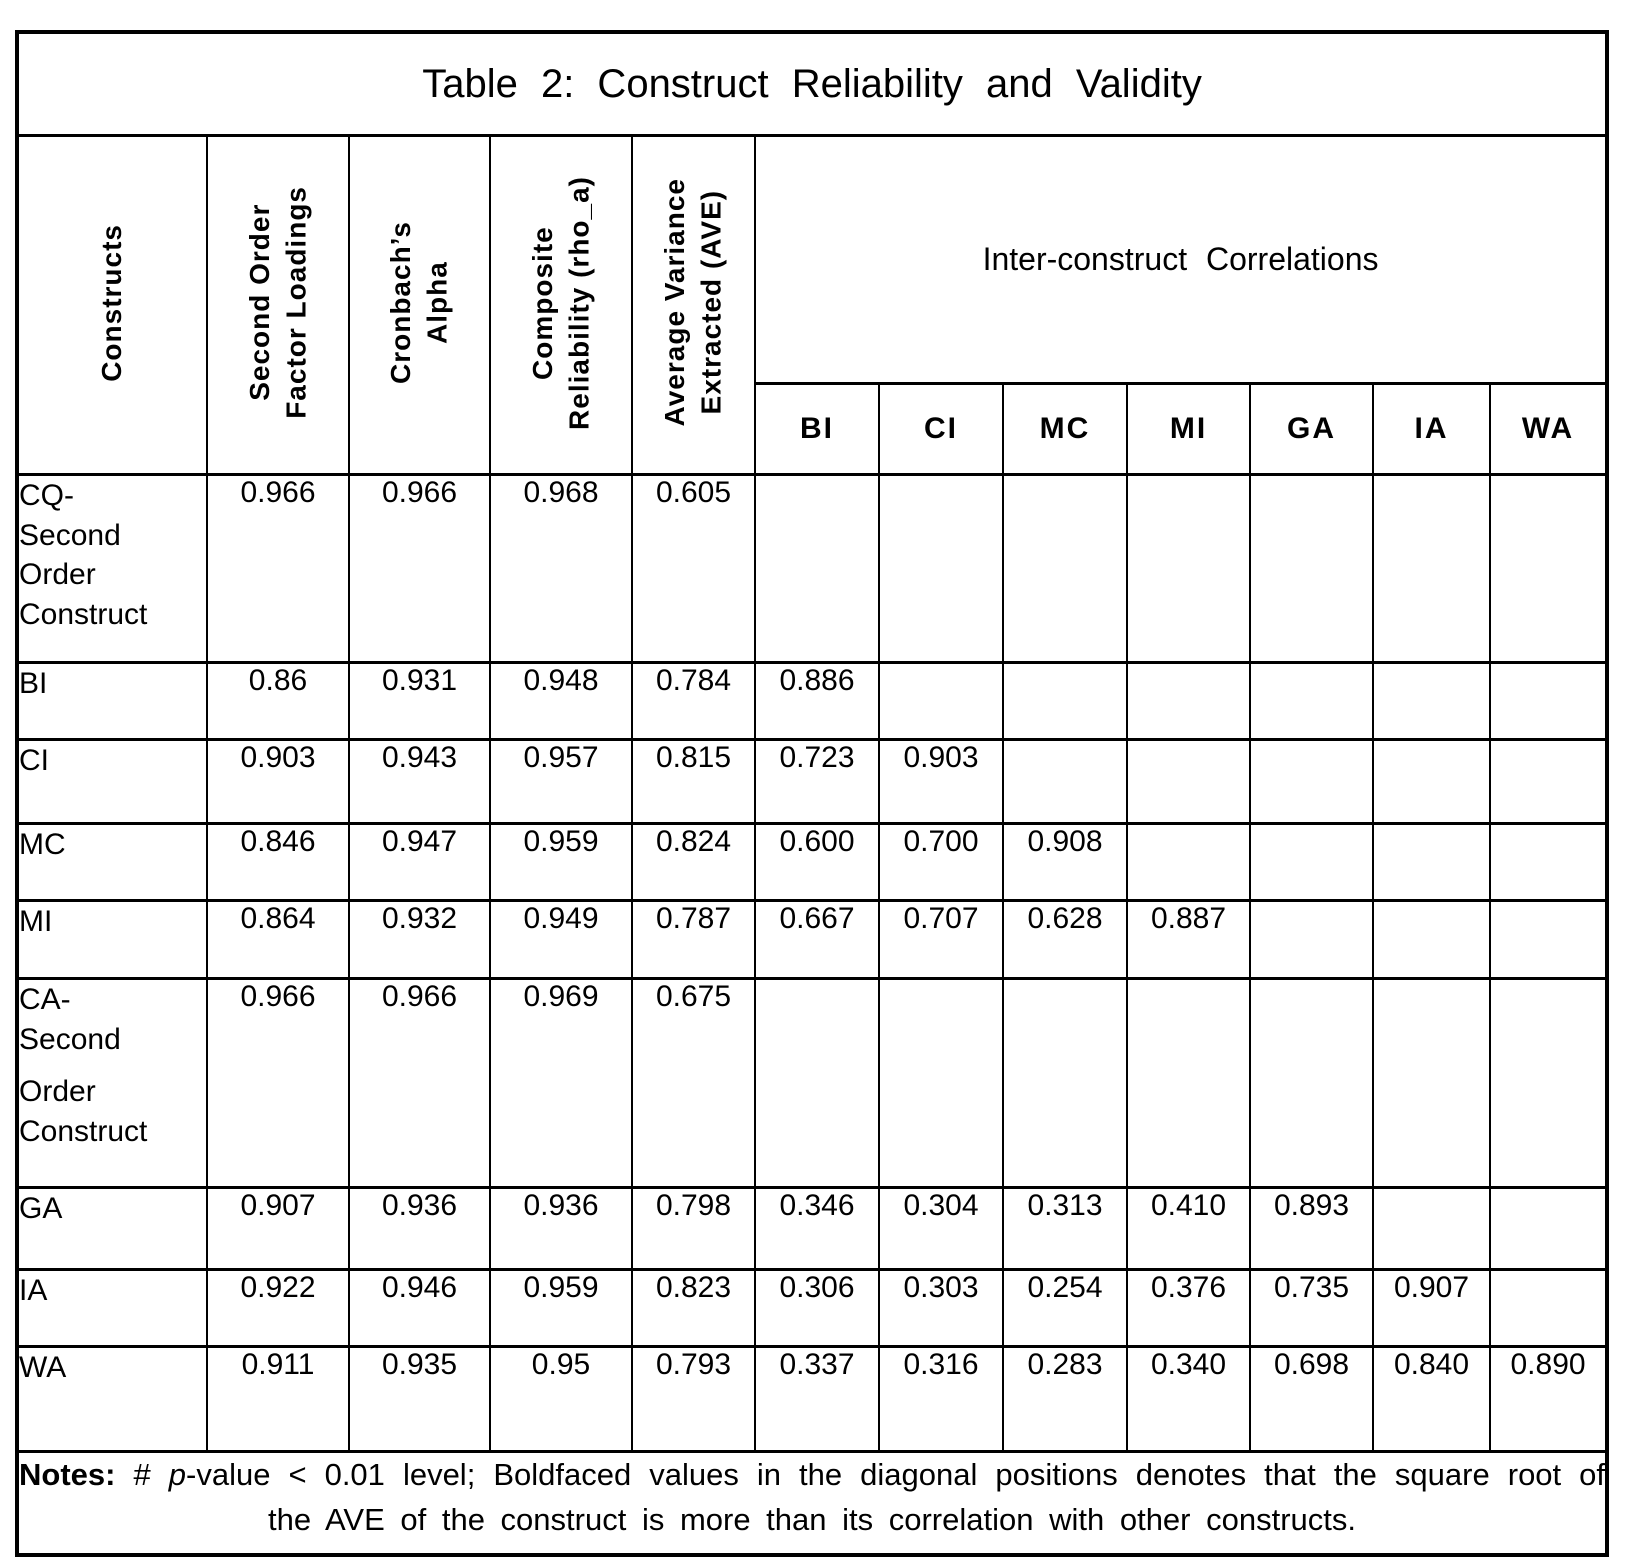  Describe the element at coordinates (941, 1399) in the screenshot. I see `data-cell: 0.316` at that location.